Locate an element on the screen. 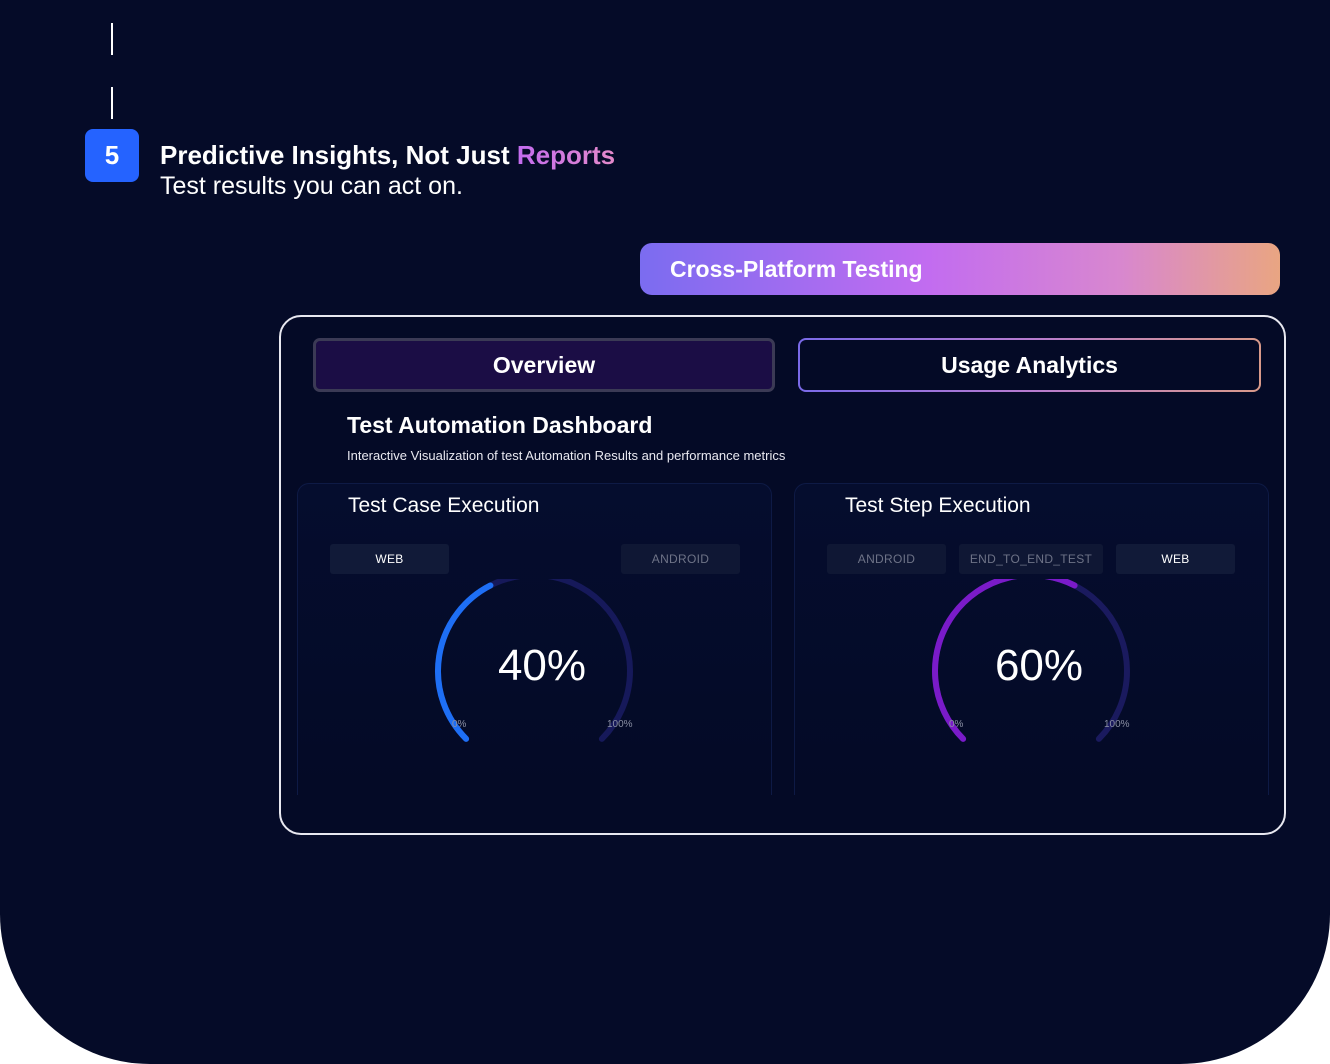  tab-overview-label: Overview is located at coordinates (544, 364).